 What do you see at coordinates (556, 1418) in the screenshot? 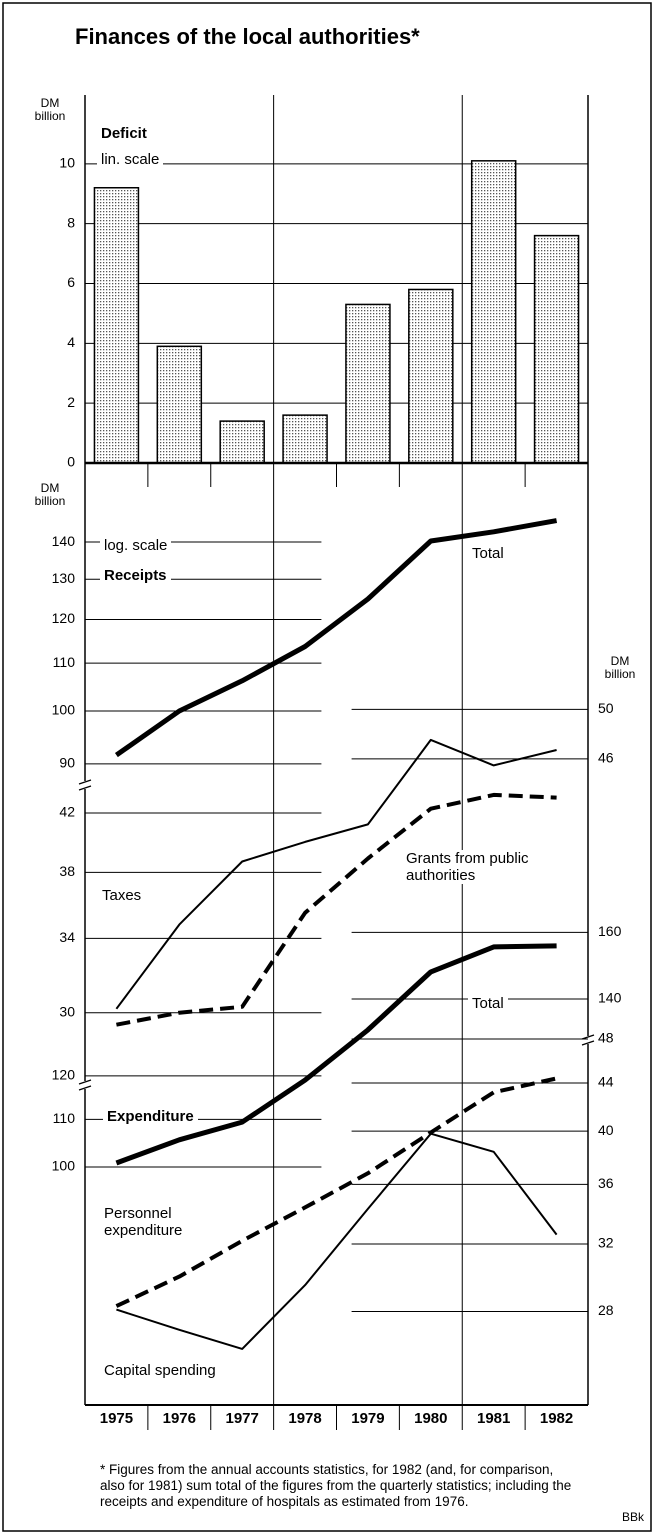
I see `x-tick-label: 1982` at bounding box center [556, 1418].